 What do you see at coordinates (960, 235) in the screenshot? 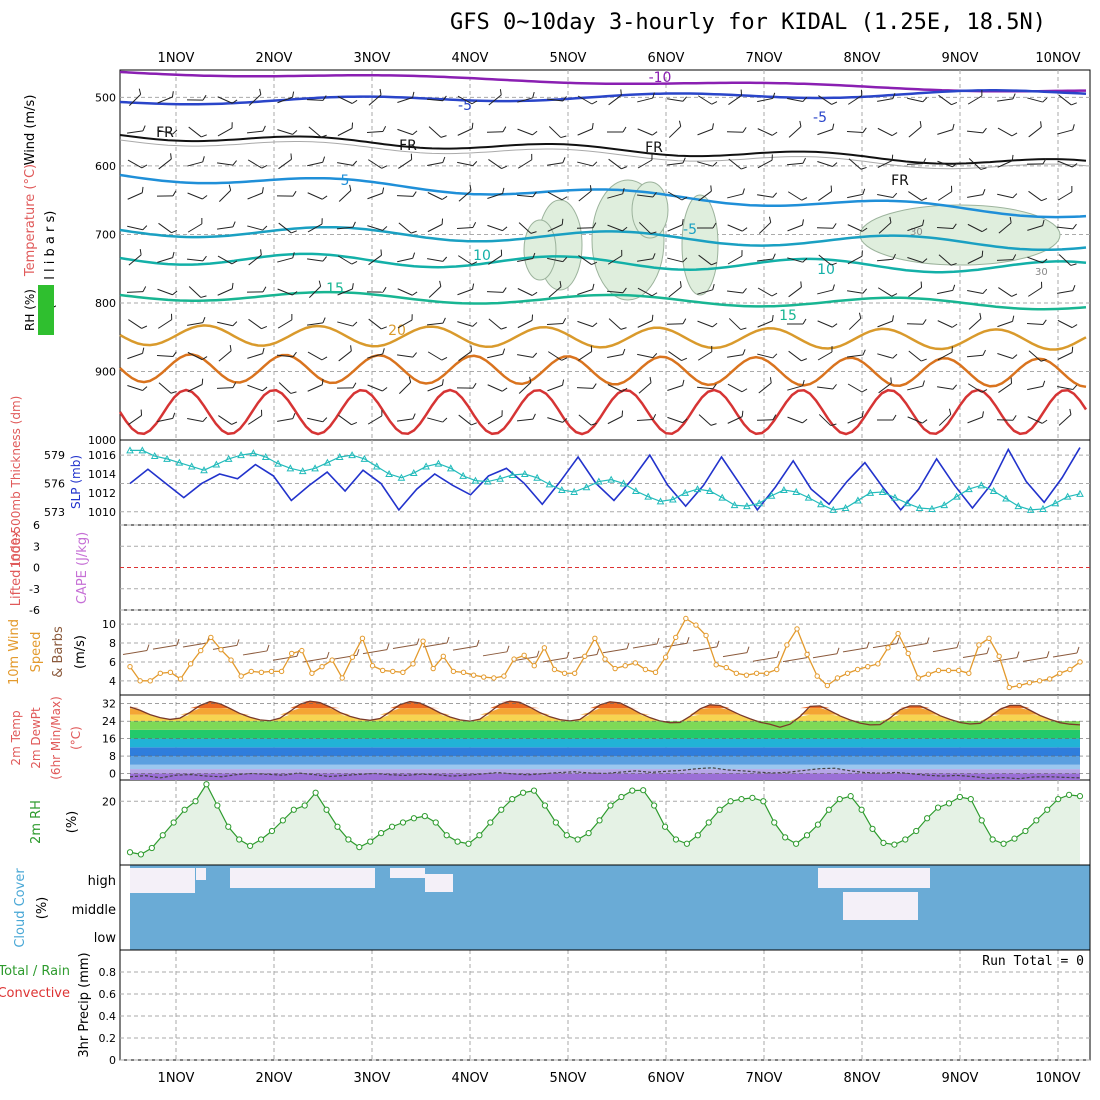
I see `rh-shading` at bounding box center [960, 235].